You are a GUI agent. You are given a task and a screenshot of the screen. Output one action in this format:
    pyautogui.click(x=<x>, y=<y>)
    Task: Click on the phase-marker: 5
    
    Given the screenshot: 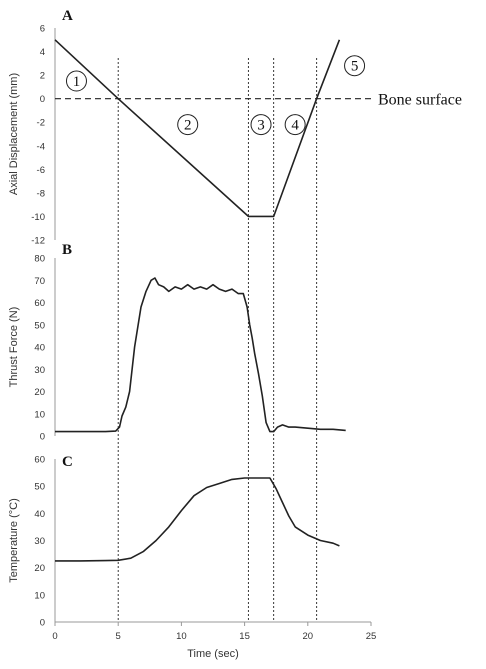 What is the action you would take?
    pyautogui.click(x=355, y=66)
    